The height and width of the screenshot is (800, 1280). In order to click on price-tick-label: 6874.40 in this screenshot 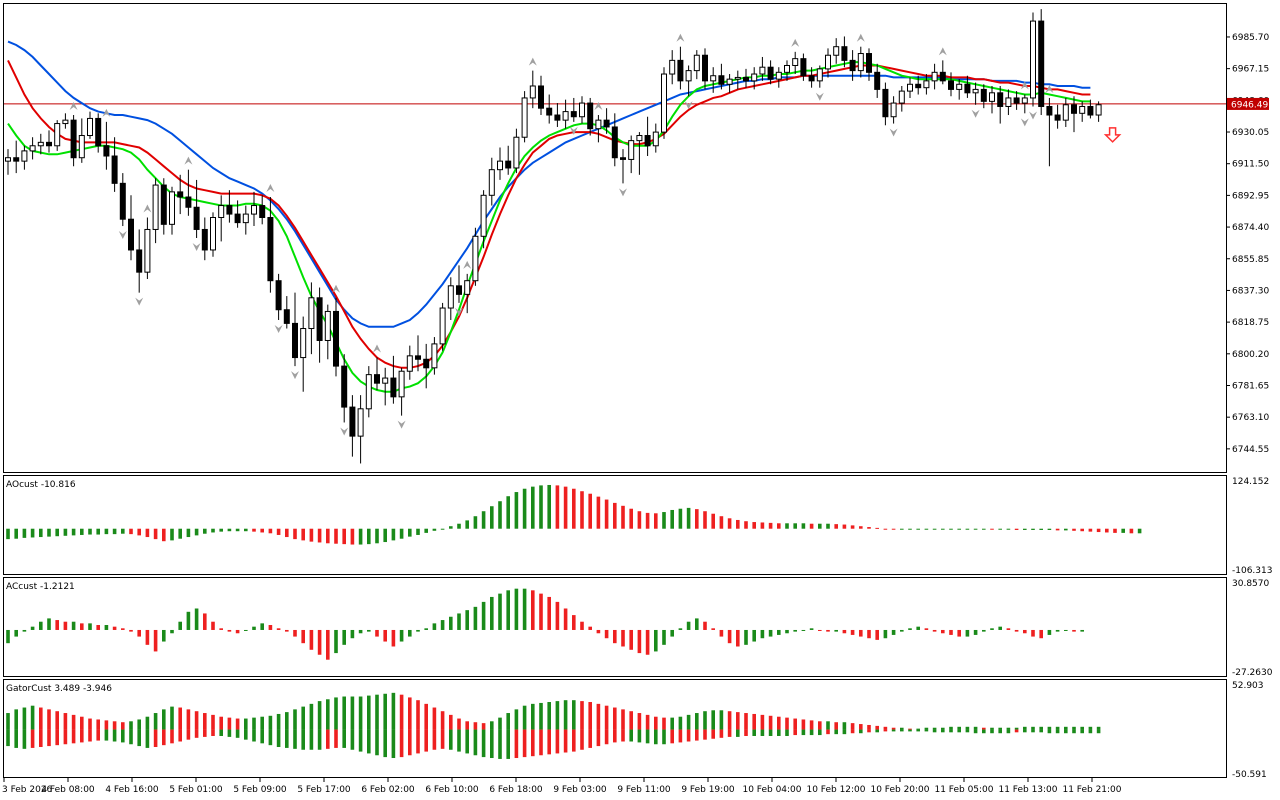, I will do `click(1250, 228)`.